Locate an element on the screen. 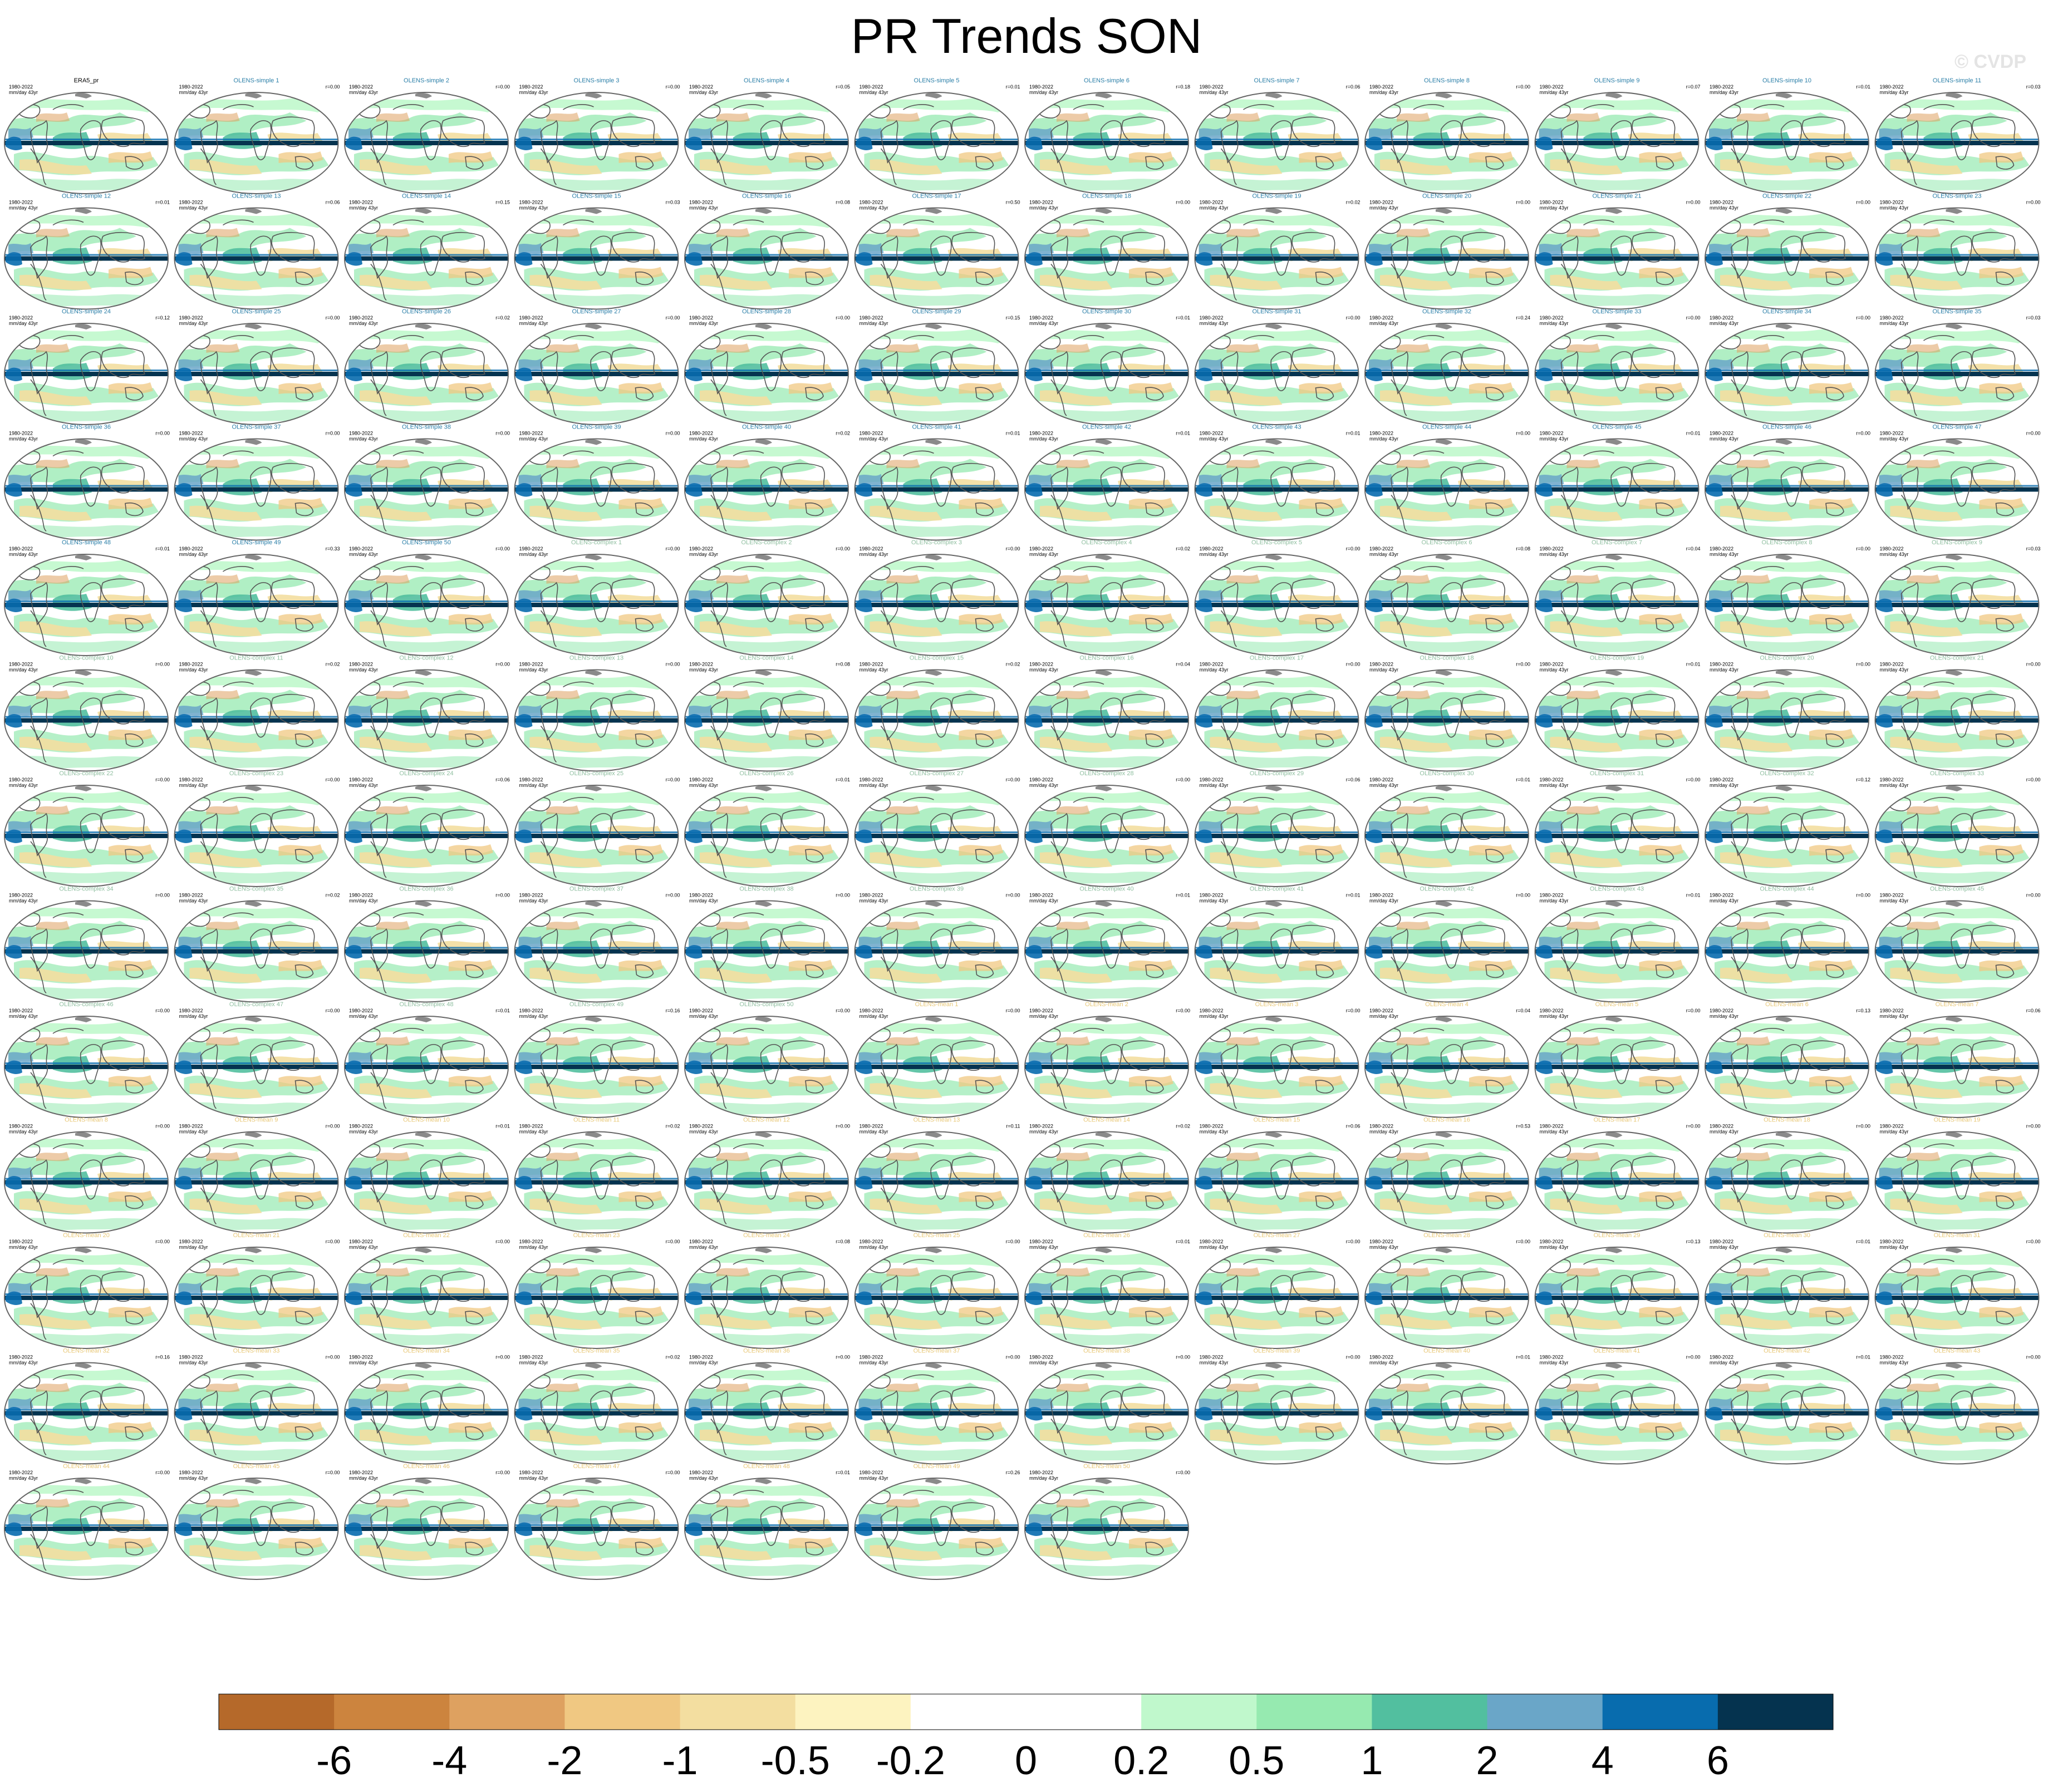 Image resolution: width=2053 pixels, height=1792 pixels. panel-title: OLENS-mean 7 is located at coordinates (1957, 1004).